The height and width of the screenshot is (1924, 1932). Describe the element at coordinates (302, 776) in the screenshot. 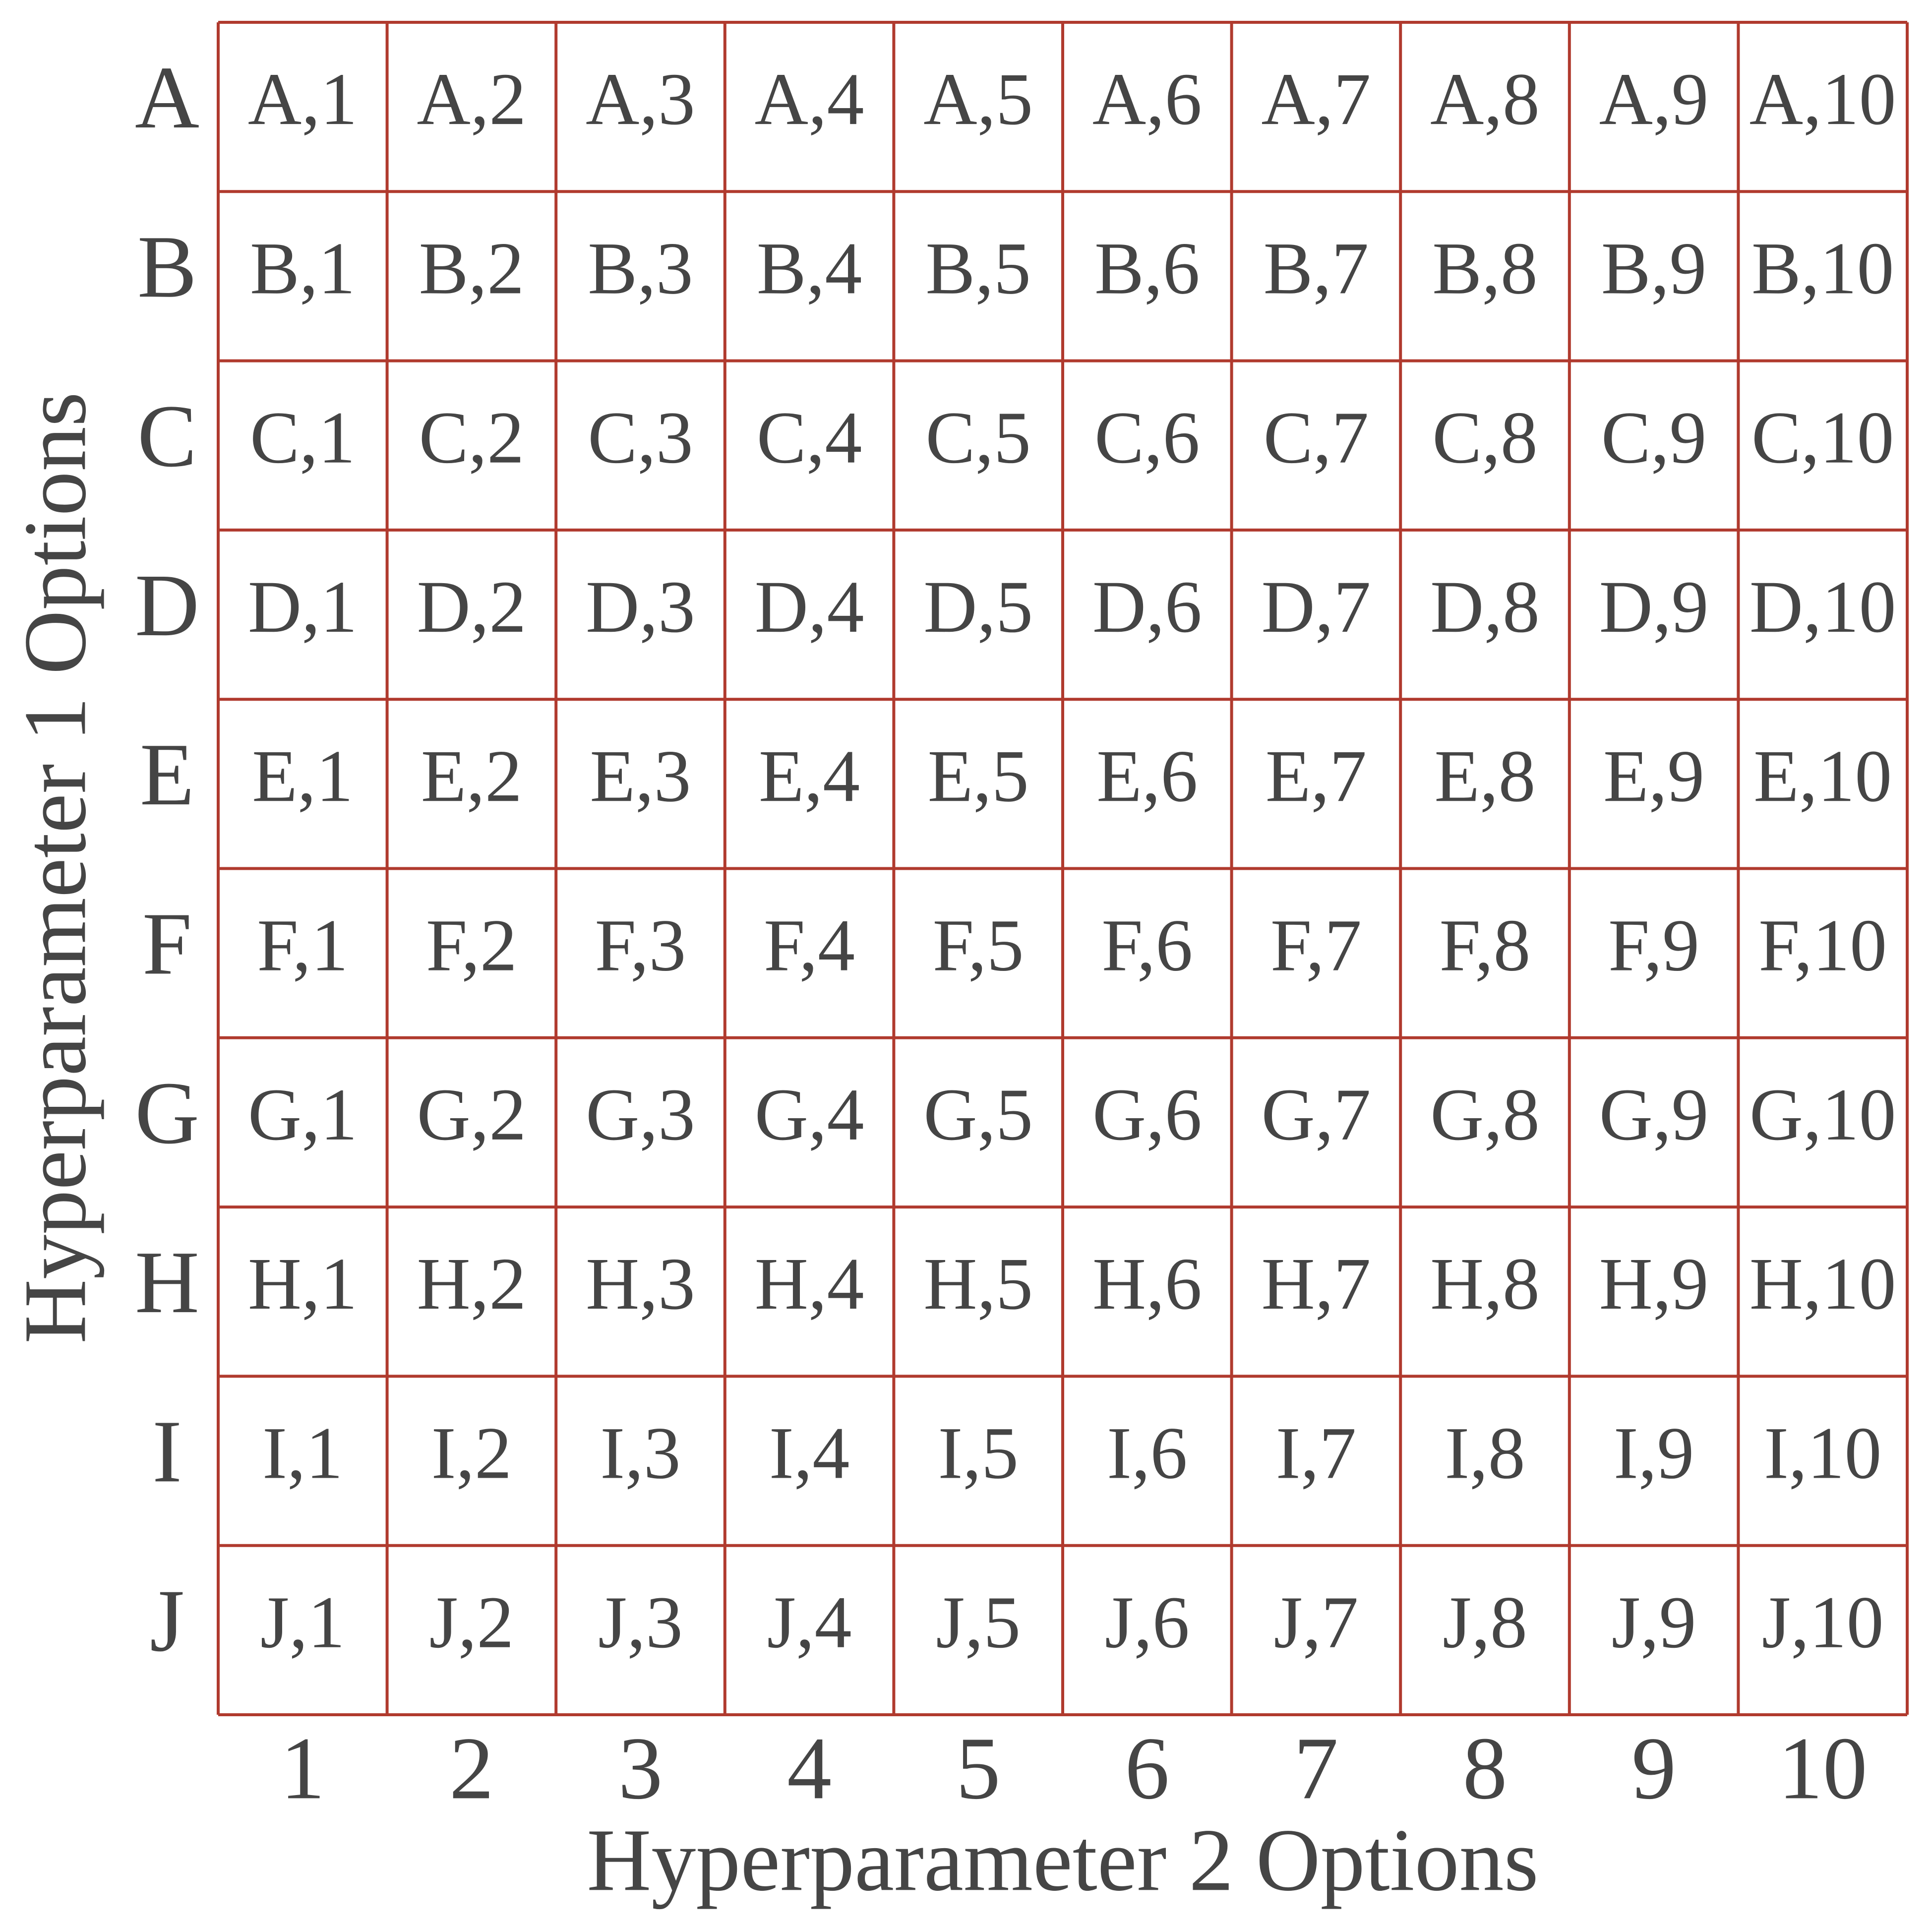

I see `cell-label: E,1` at that location.